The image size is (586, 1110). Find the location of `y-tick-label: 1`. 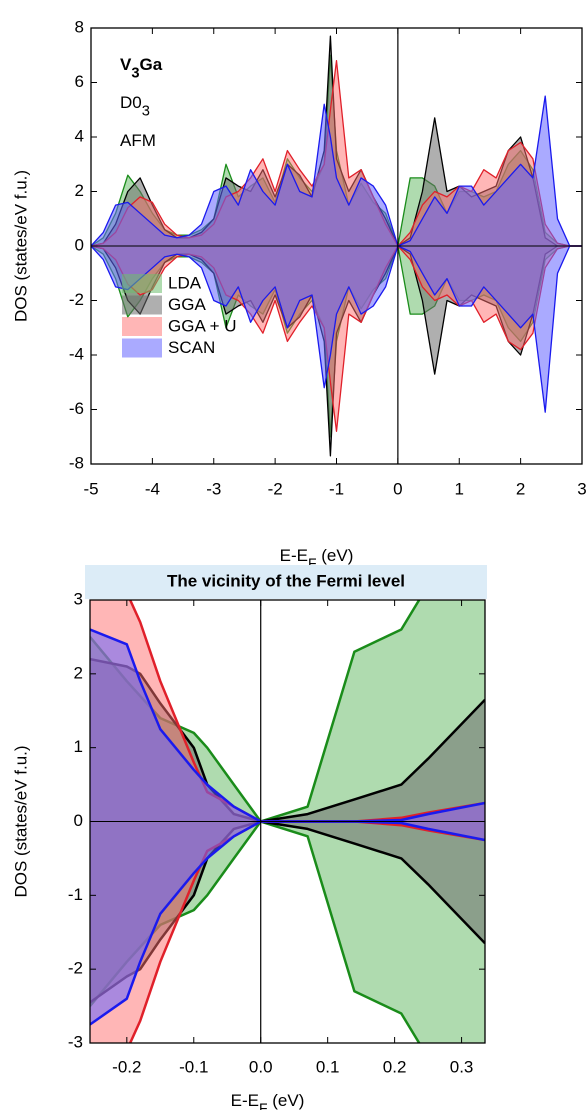

y-tick-label: 1 is located at coordinates (78, 746).